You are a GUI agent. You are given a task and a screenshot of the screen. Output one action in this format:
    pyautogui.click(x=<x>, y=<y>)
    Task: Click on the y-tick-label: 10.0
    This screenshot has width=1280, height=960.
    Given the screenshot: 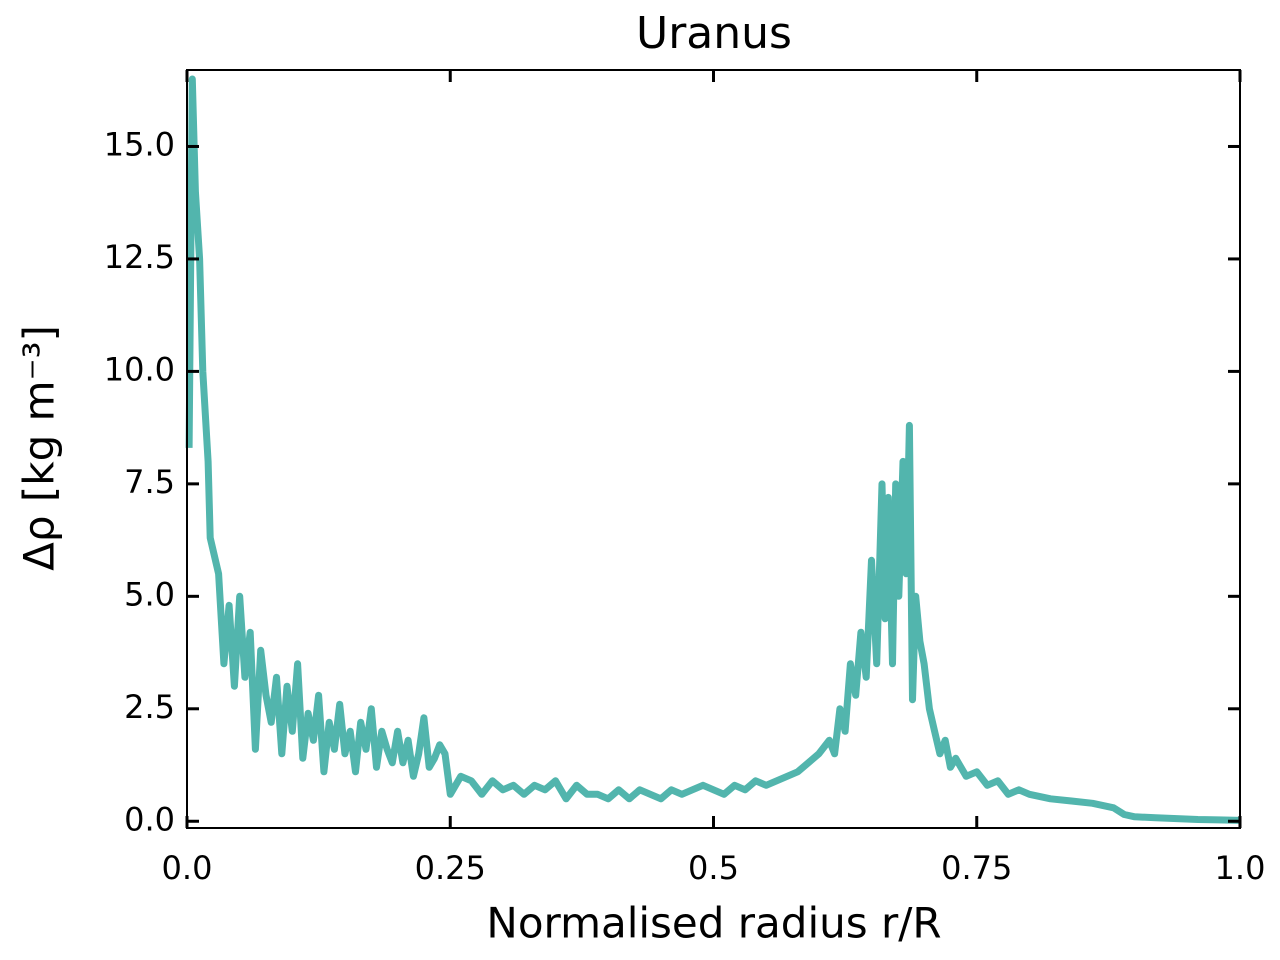 What is the action you would take?
    pyautogui.click(x=139, y=369)
    